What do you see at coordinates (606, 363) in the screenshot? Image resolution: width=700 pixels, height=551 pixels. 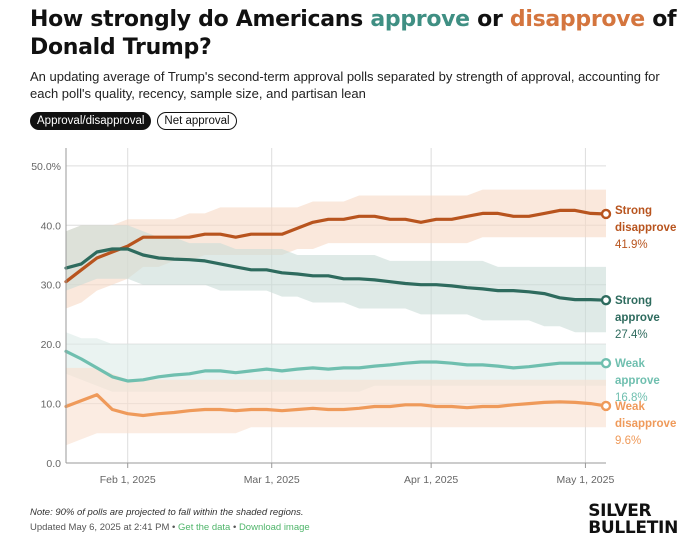 I see `weak-approve-end-marker` at bounding box center [606, 363].